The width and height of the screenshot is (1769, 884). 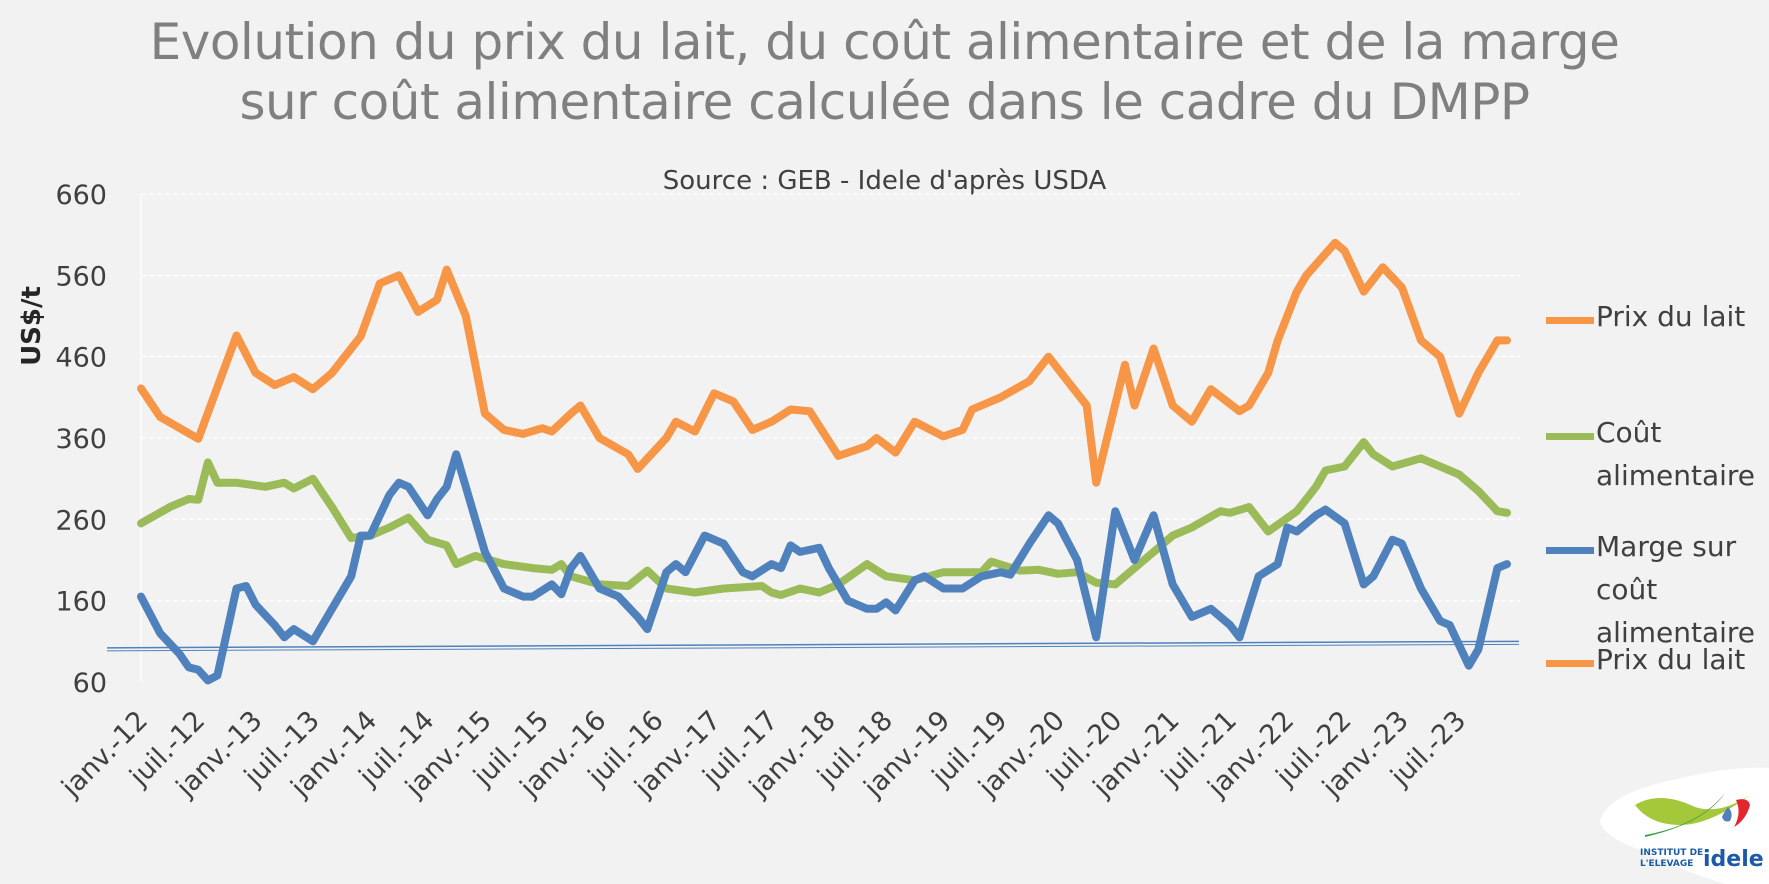 I want to click on y-tick-label: 60, so click(x=90, y=683).